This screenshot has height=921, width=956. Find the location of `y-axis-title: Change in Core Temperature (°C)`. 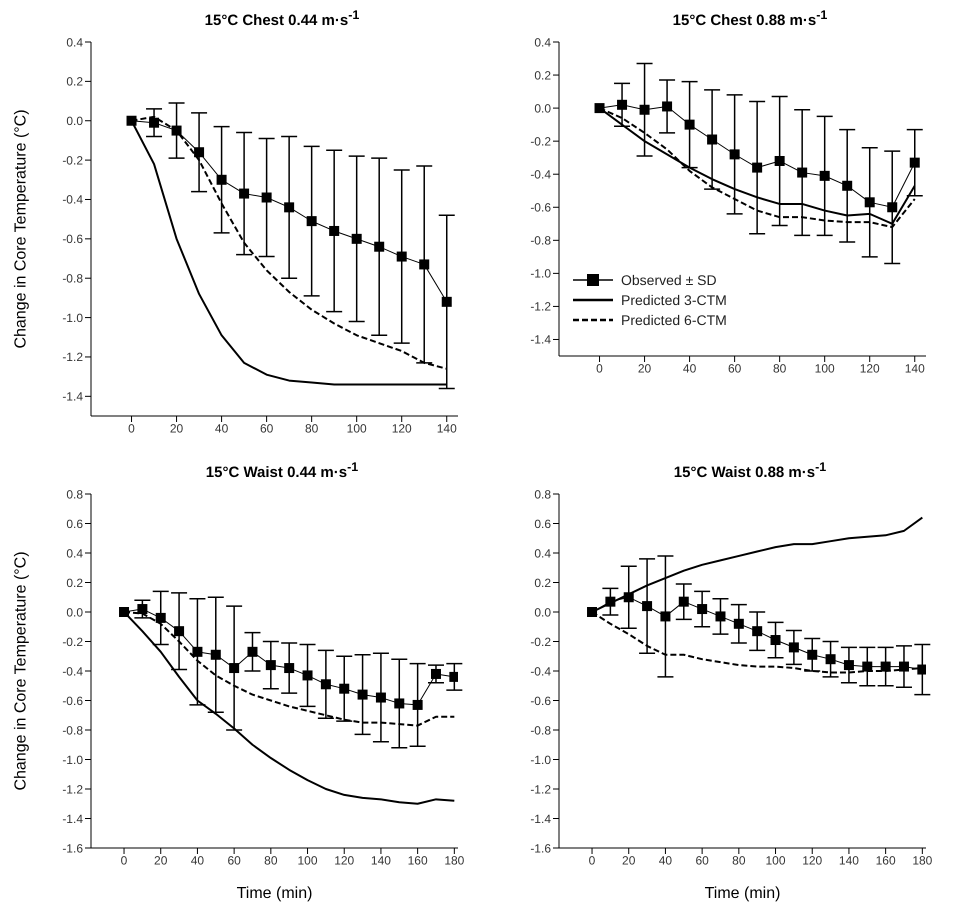

y-axis-title: Change in Core Temperature (°C) is located at coordinates (21, 229).